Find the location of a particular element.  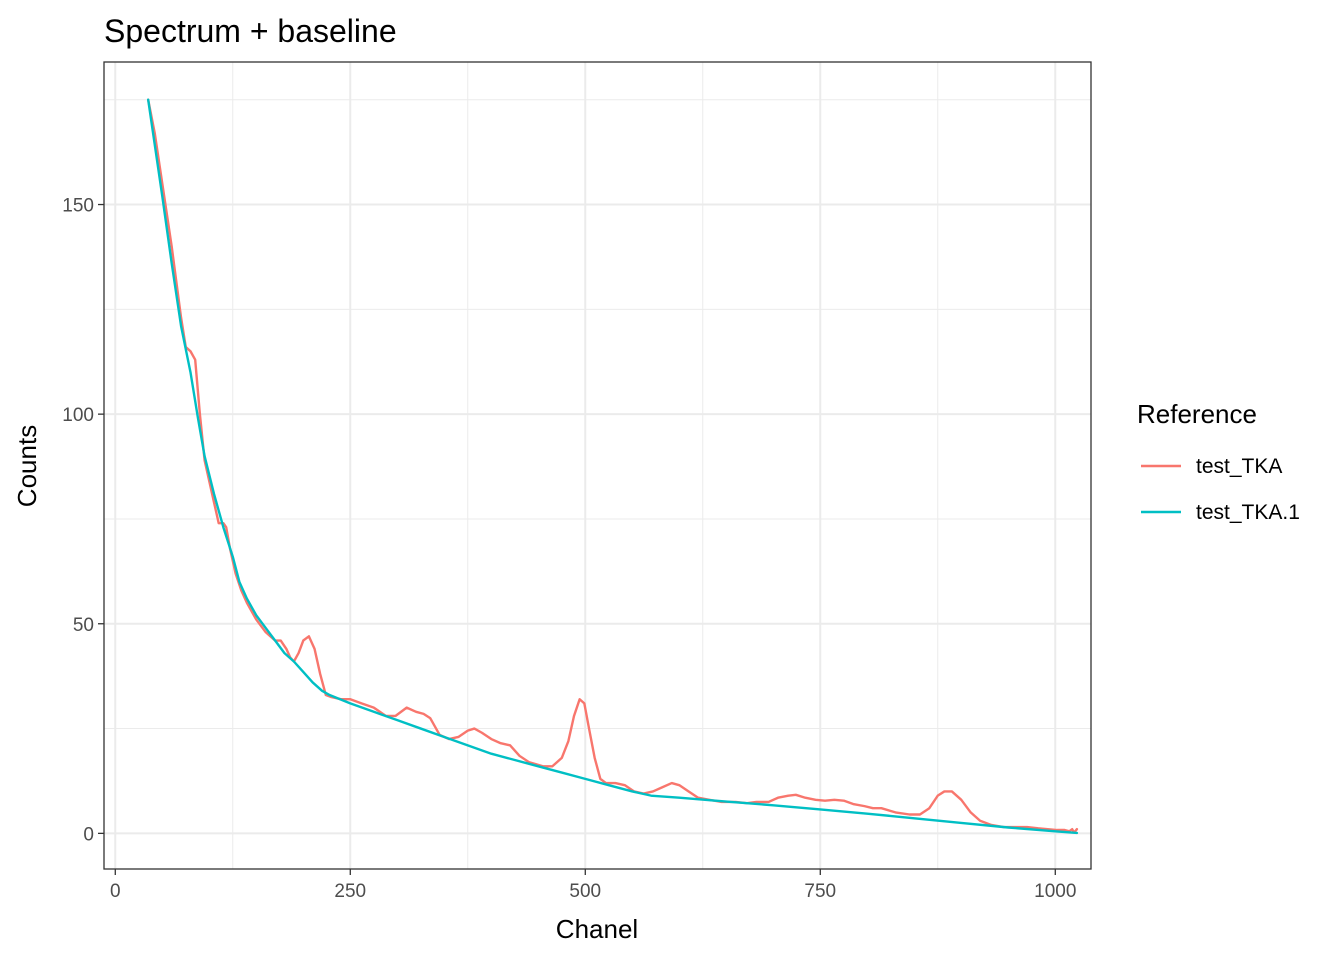

y-axis-ticks: 0 50 100 150 is located at coordinates (83, 520).